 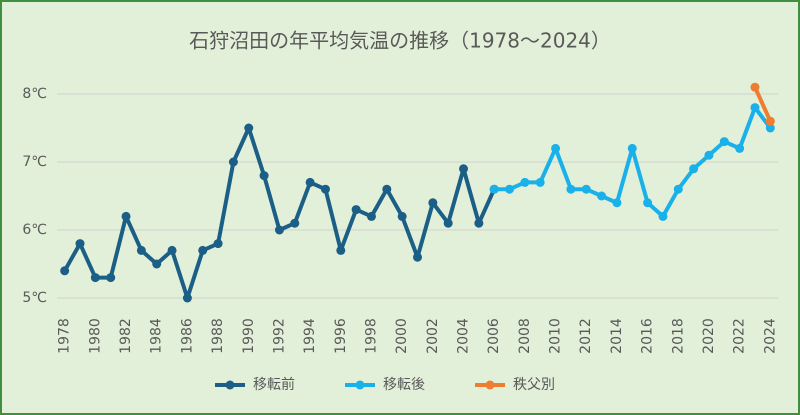 What do you see at coordinates (402, 336) in the screenshot?
I see `x-tick-label: 2000` at bounding box center [402, 336].